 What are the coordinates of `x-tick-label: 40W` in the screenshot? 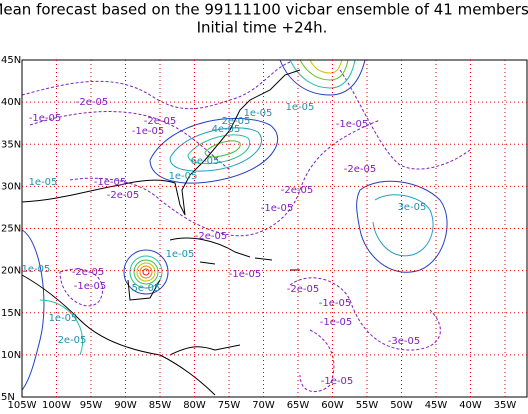 It's located at (470, 405).